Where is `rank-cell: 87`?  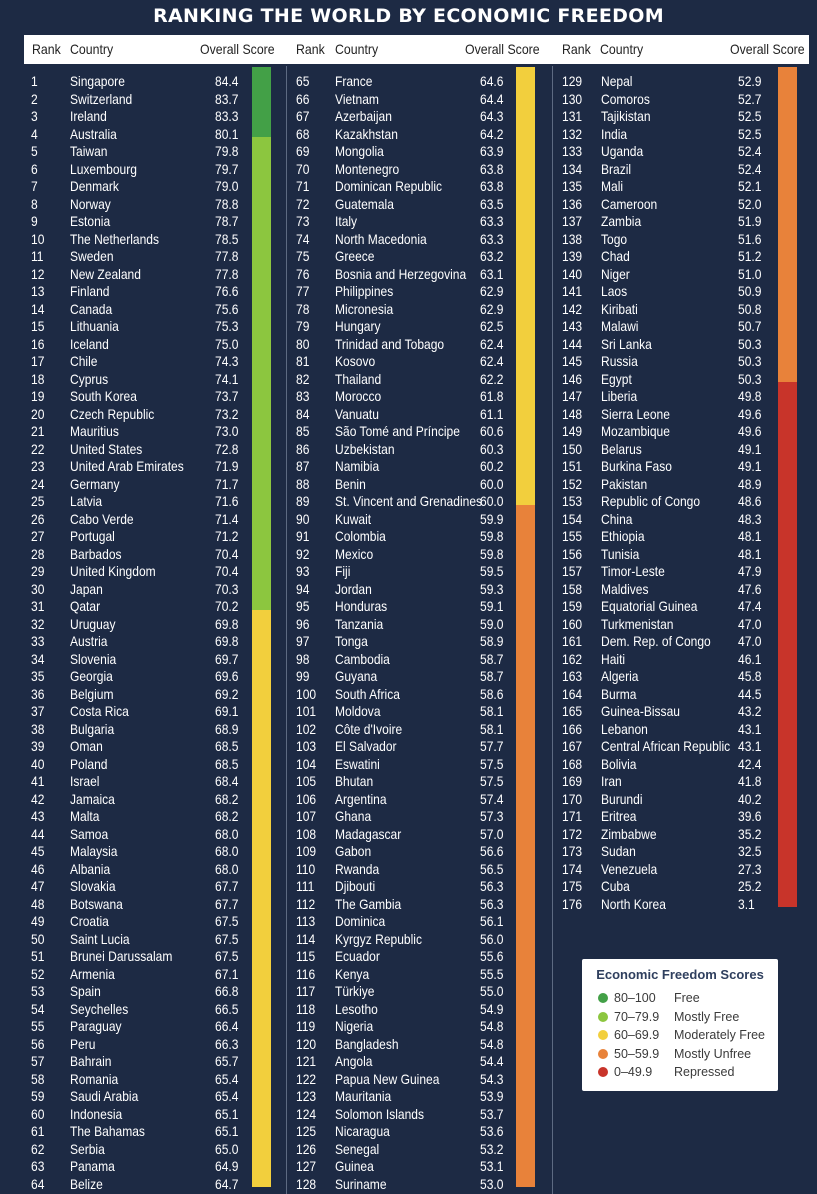 rank-cell: 87 is located at coordinates (303, 466).